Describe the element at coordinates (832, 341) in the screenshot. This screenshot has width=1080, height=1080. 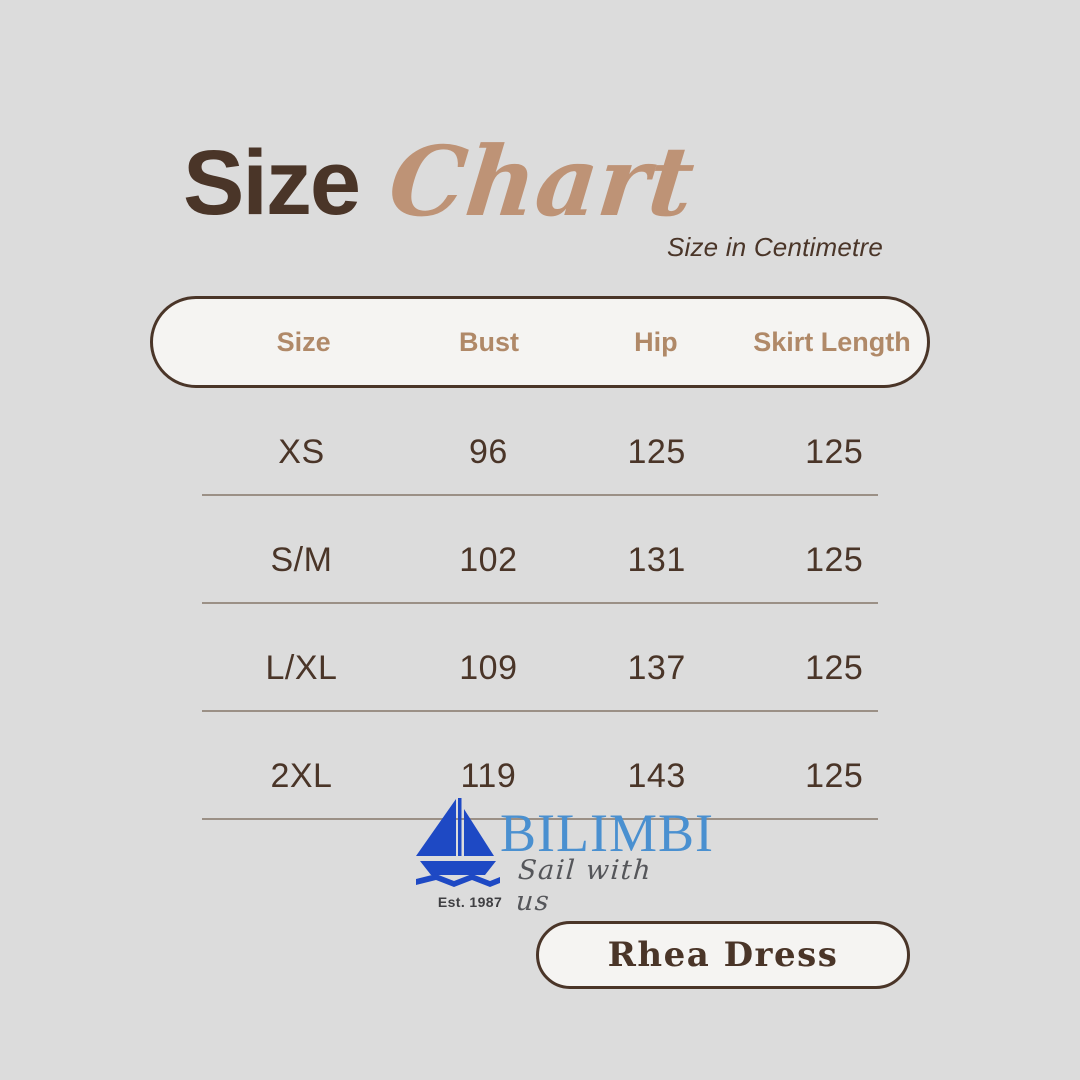
I see `column-header-skirt-length: Skirt Length` at that location.